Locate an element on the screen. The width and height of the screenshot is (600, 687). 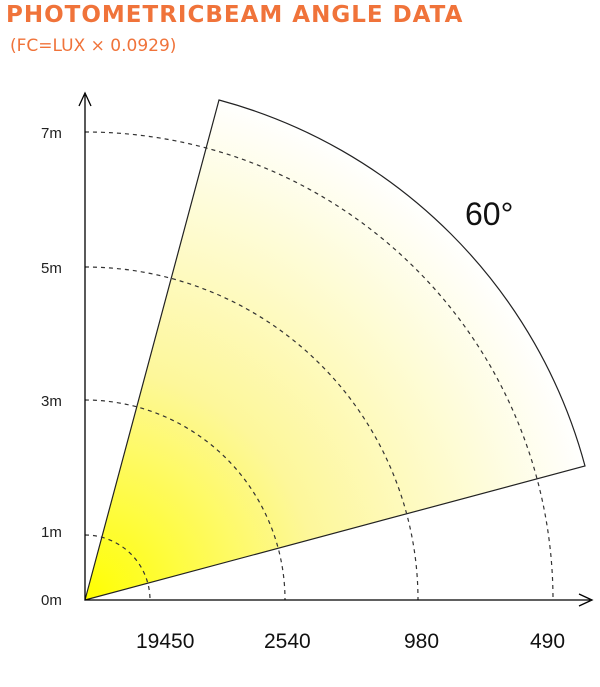
distance-label-1m: 1m is located at coordinates (51, 532).